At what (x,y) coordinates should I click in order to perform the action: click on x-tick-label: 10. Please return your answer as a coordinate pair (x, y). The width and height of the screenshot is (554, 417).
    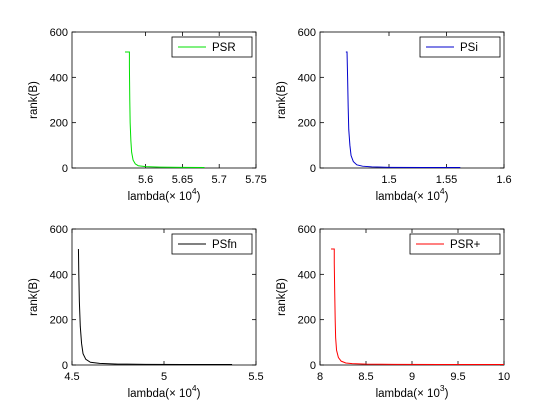
    Looking at the image, I should click on (504, 377).